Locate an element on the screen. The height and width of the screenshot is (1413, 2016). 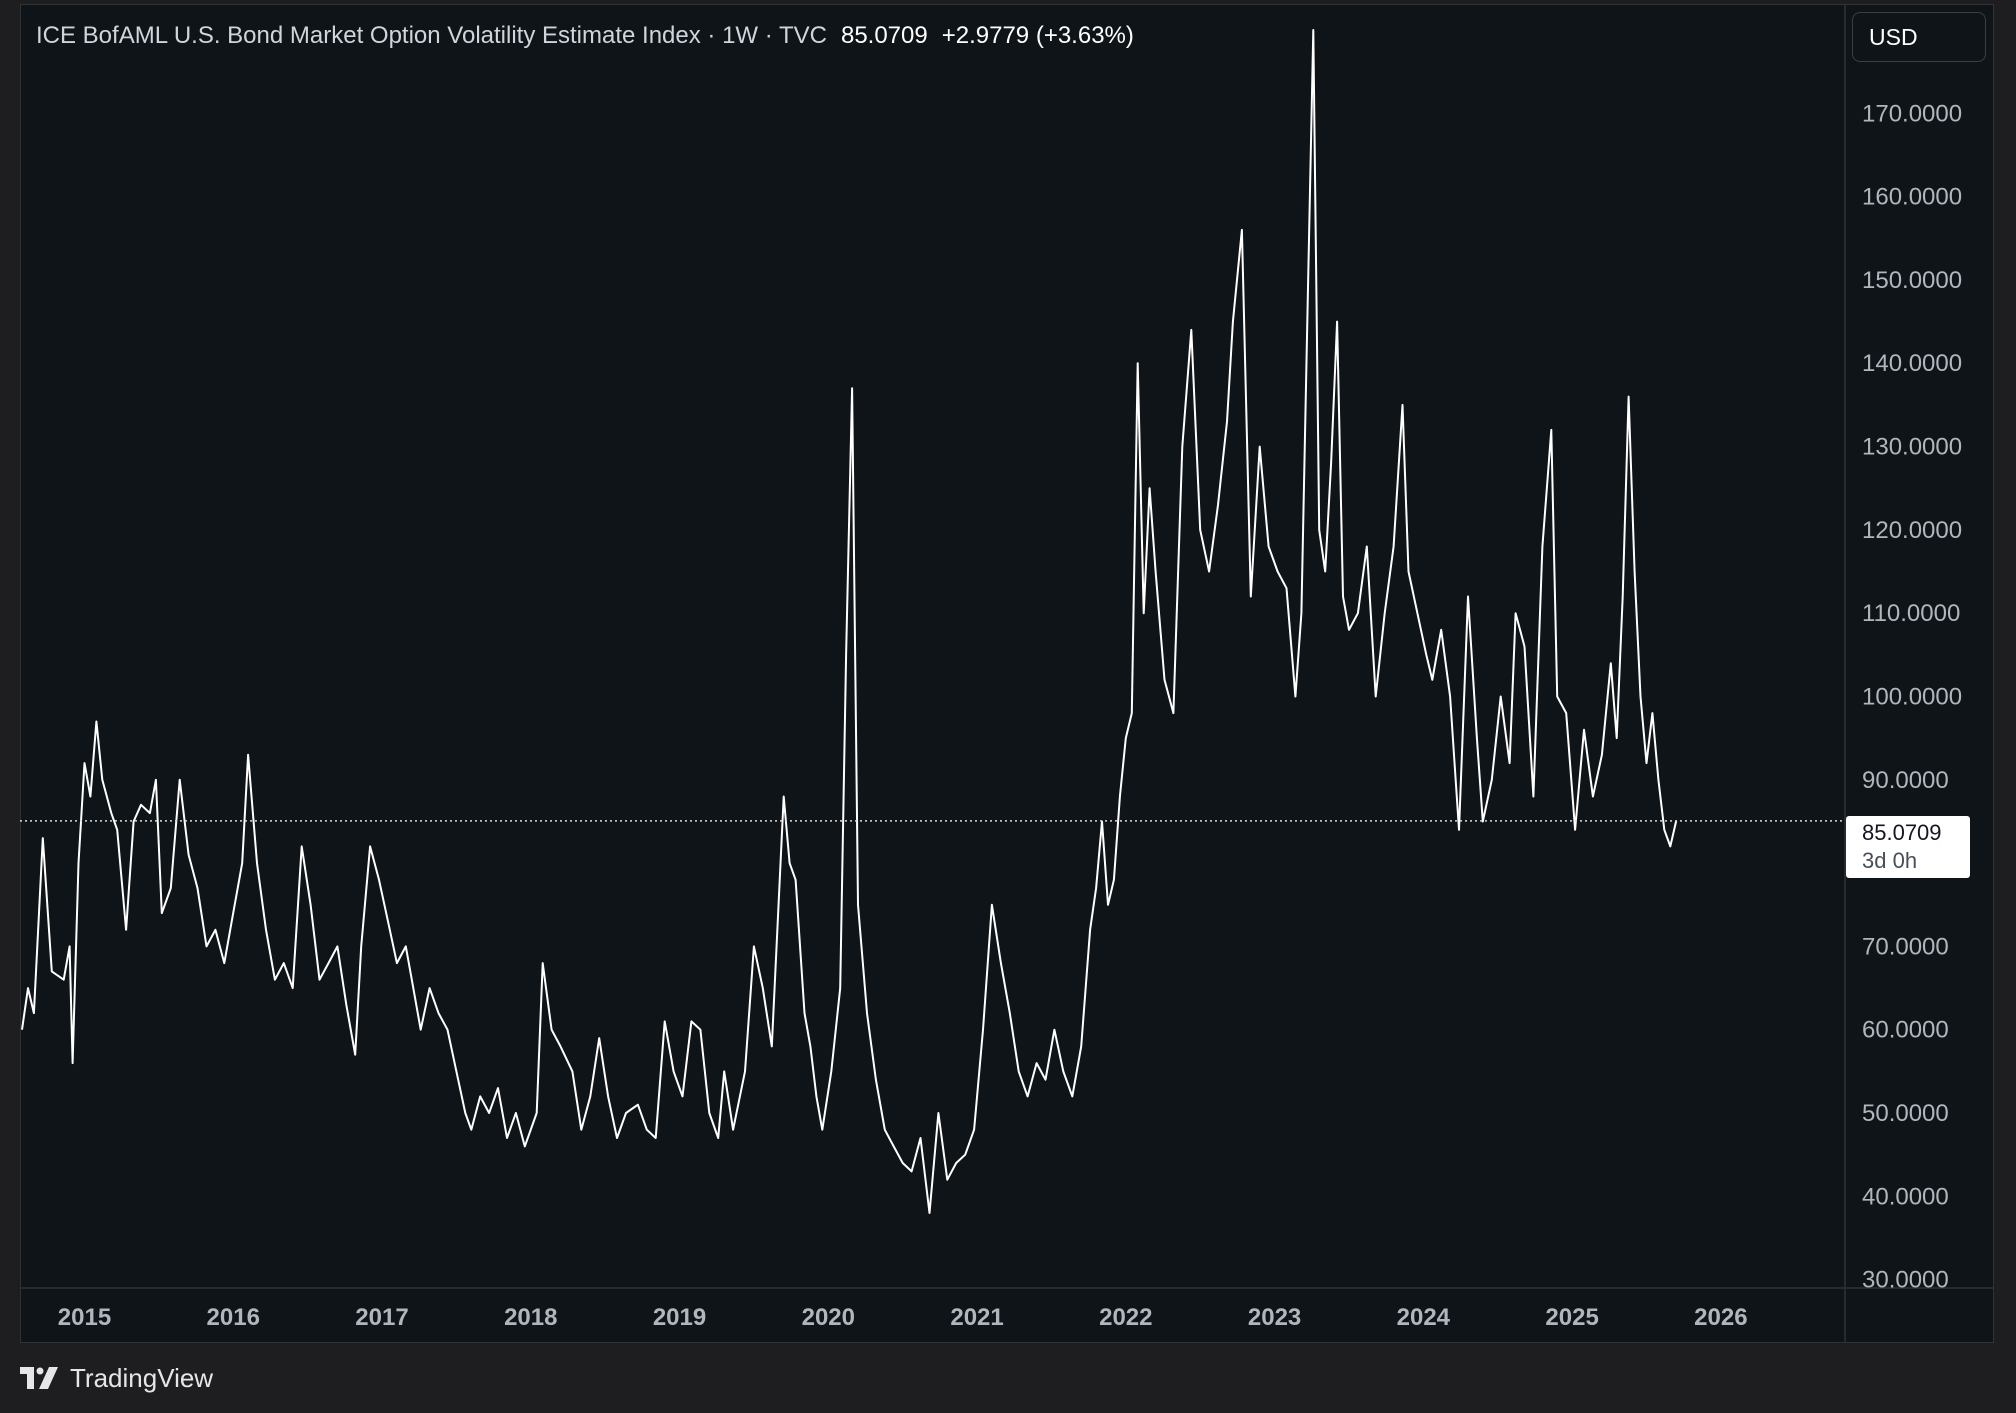
x-tick-label: 2025 is located at coordinates (1571, 1317).